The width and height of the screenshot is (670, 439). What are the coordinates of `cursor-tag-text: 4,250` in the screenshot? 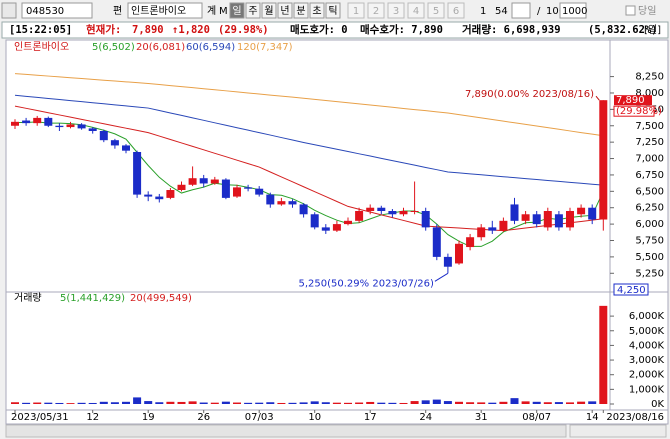 It's located at (631, 290).